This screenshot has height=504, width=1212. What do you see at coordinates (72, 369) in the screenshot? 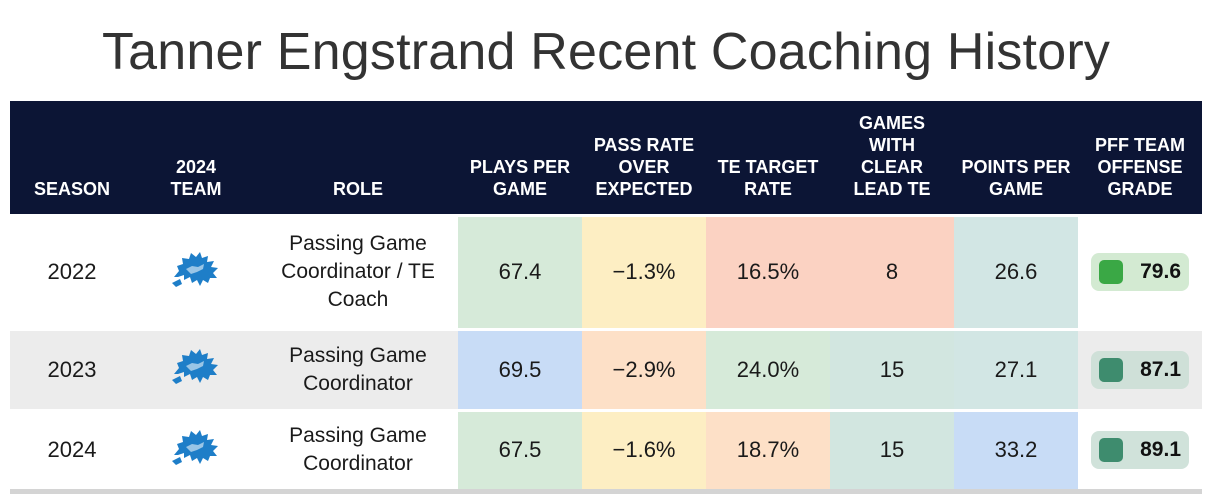
I see `cell-season: 2023` at bounding box center [72, 369].